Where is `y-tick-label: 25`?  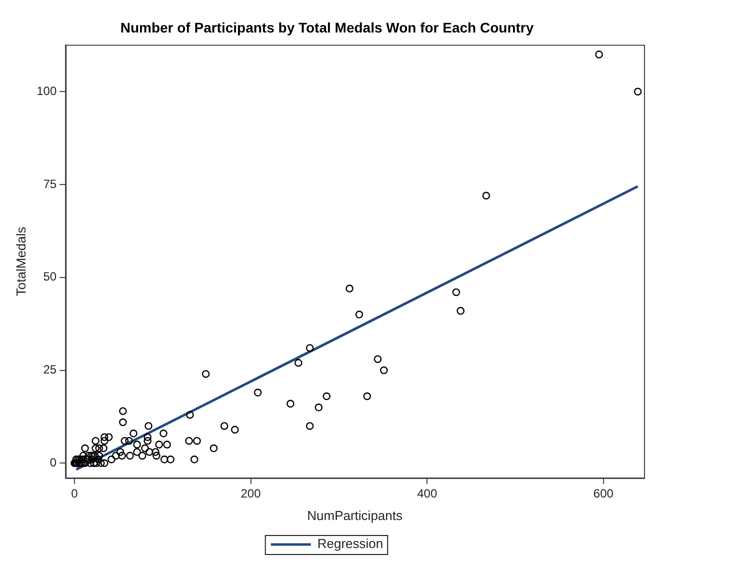
y-tick-label: 25 is located at coordinates (50, 369).